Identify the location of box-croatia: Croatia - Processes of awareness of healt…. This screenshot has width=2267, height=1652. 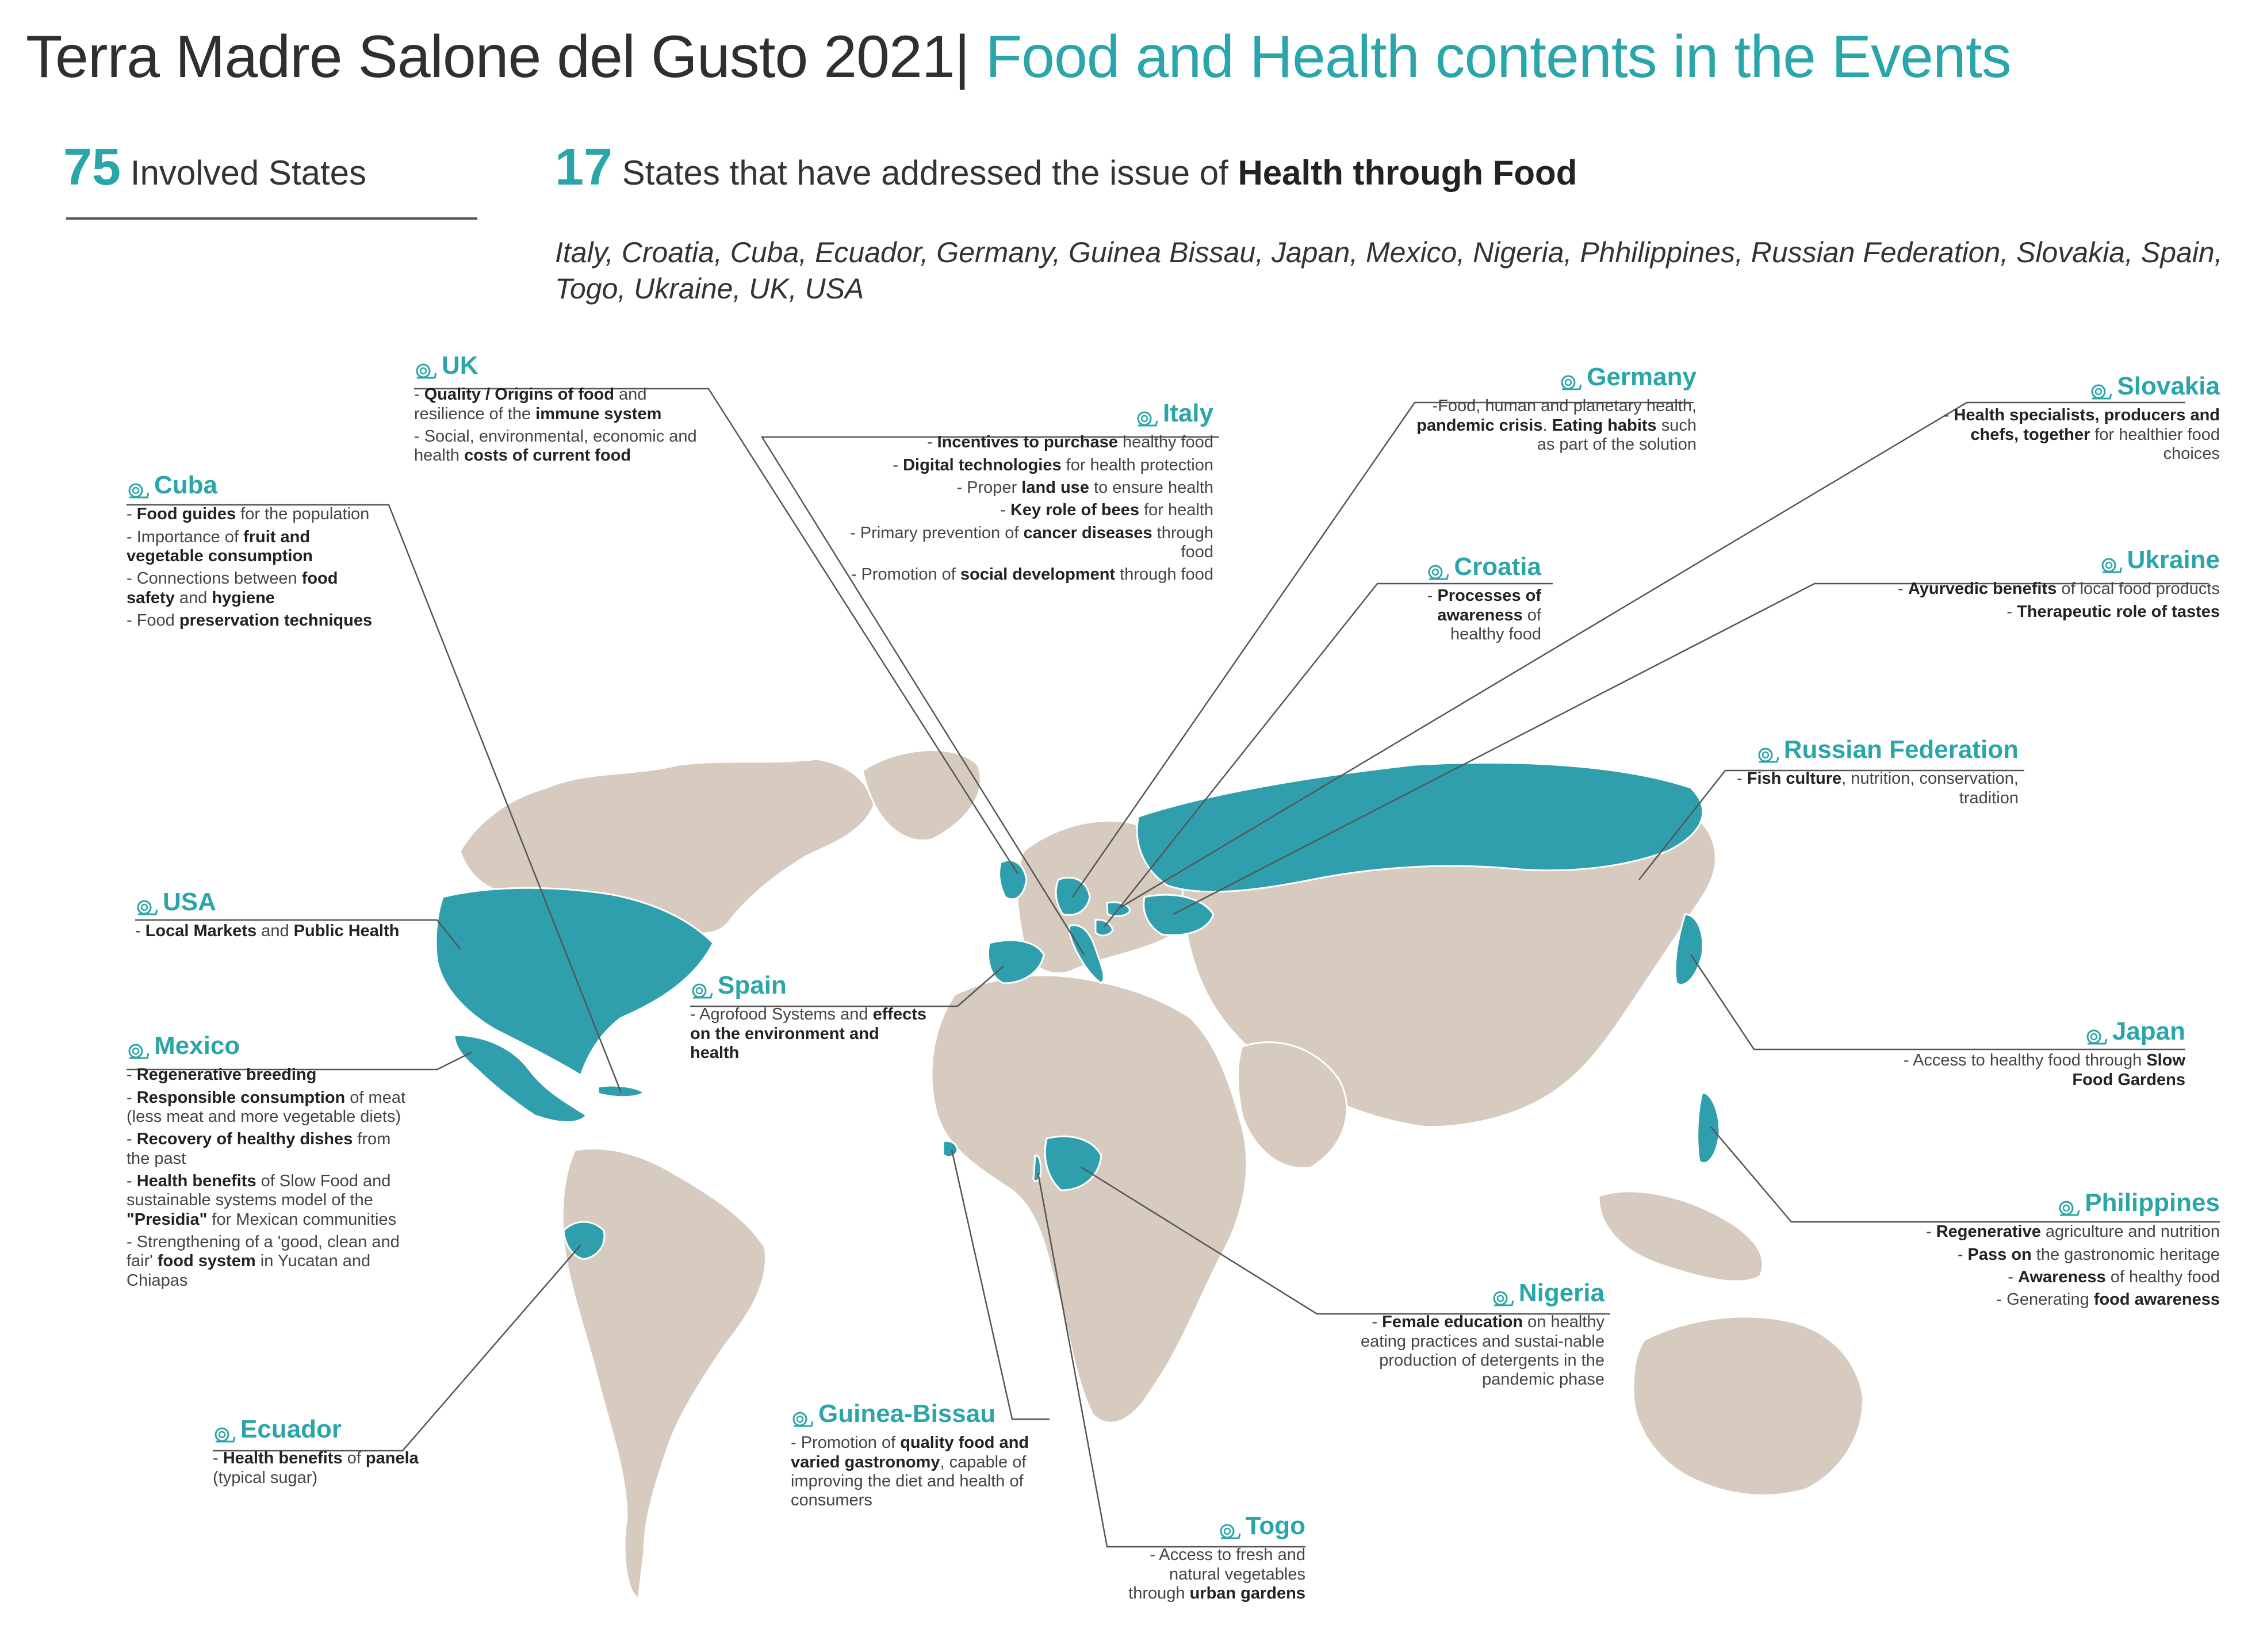
(1466, 600).